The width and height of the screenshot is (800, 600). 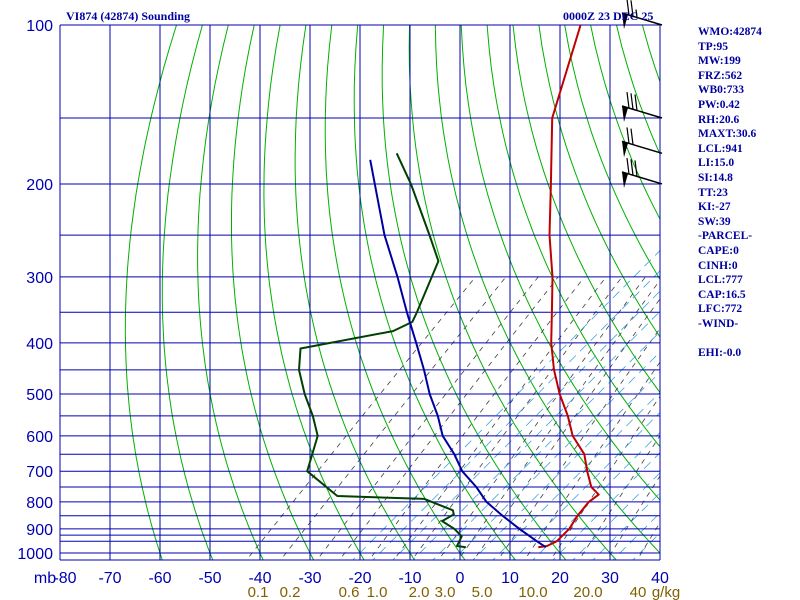 I want to click on index-item: EHI:-0.0, so click(x=720, y=353).